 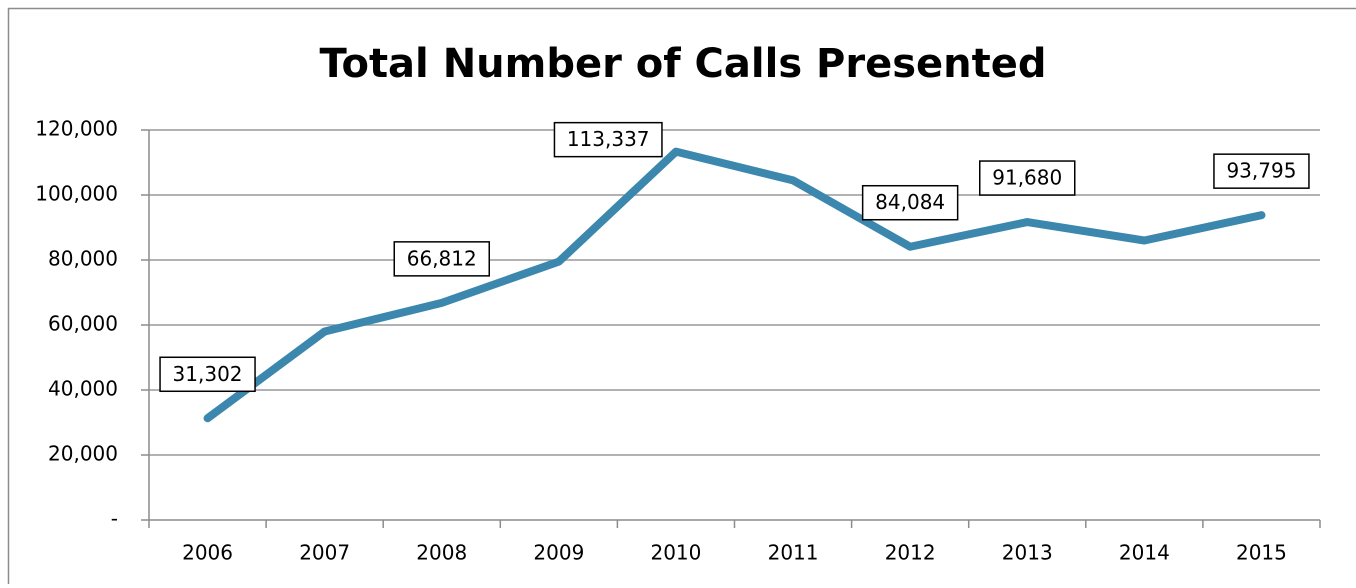 What do you see at coordinates (441, 553) in the screenshot?
I see `x-tick-label: 2008` at bounding box center [441, 553].